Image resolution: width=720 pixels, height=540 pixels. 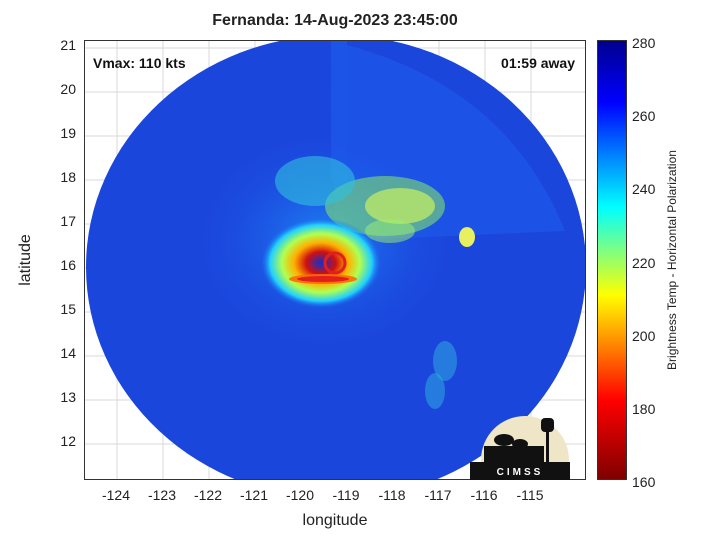 What do you see at coordinates (68, 45) in the screenshot?
I see `y-tick: 21` at bounding box center [68, 45].